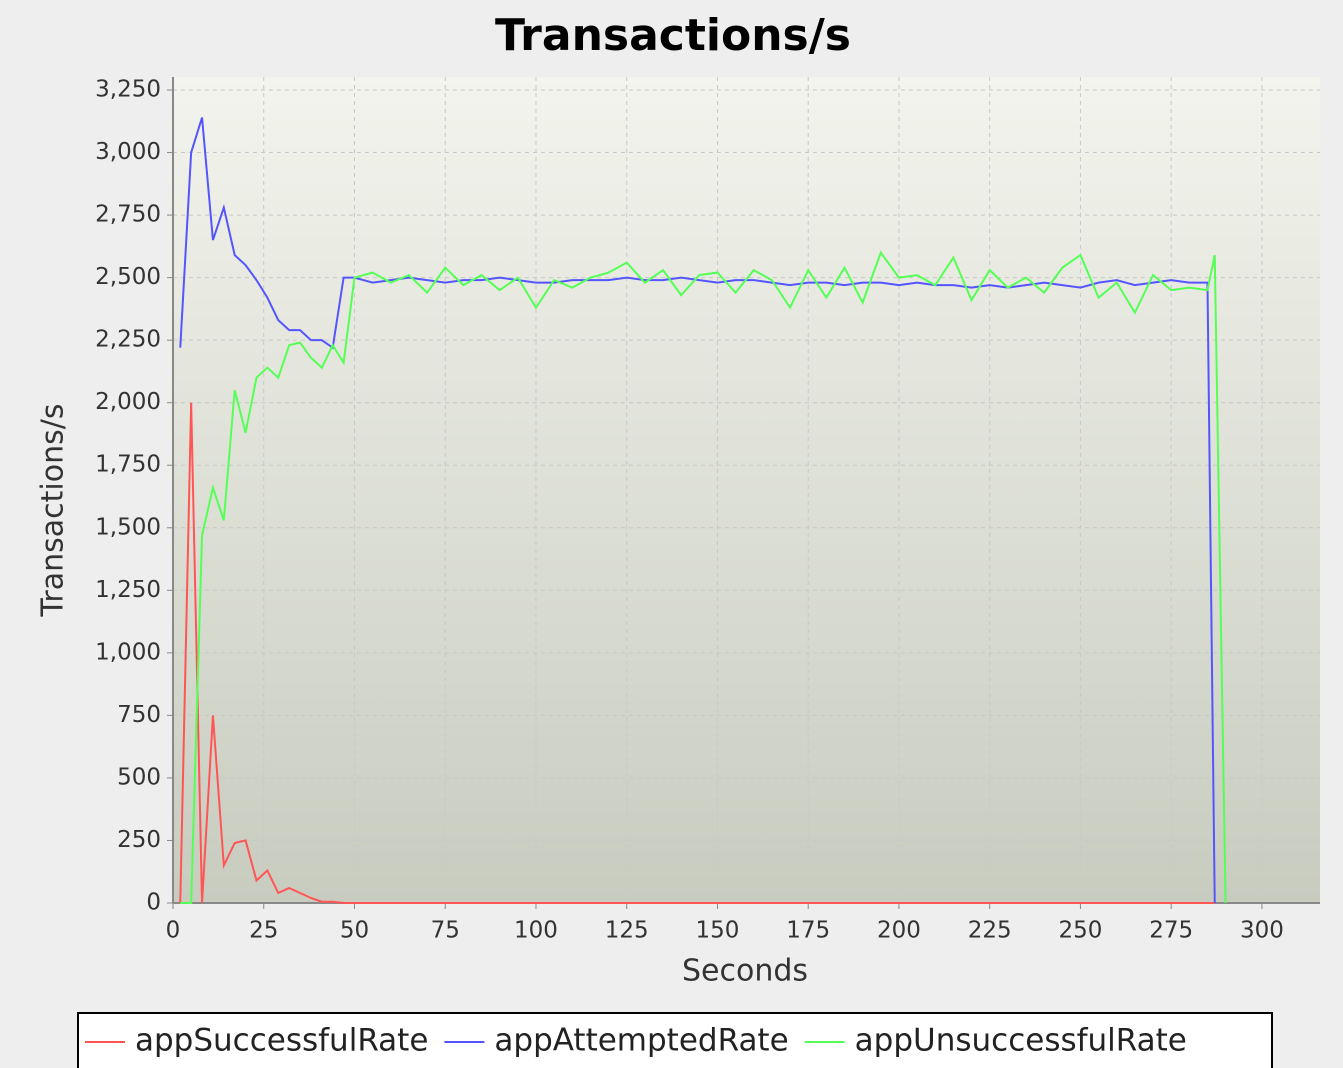 This screenshot has height=1068, width=1343. What do you see at coordinates (1171, 931) in the screenshot?
I see `x-tick-label: 275` at bounding box center [1171, 931].